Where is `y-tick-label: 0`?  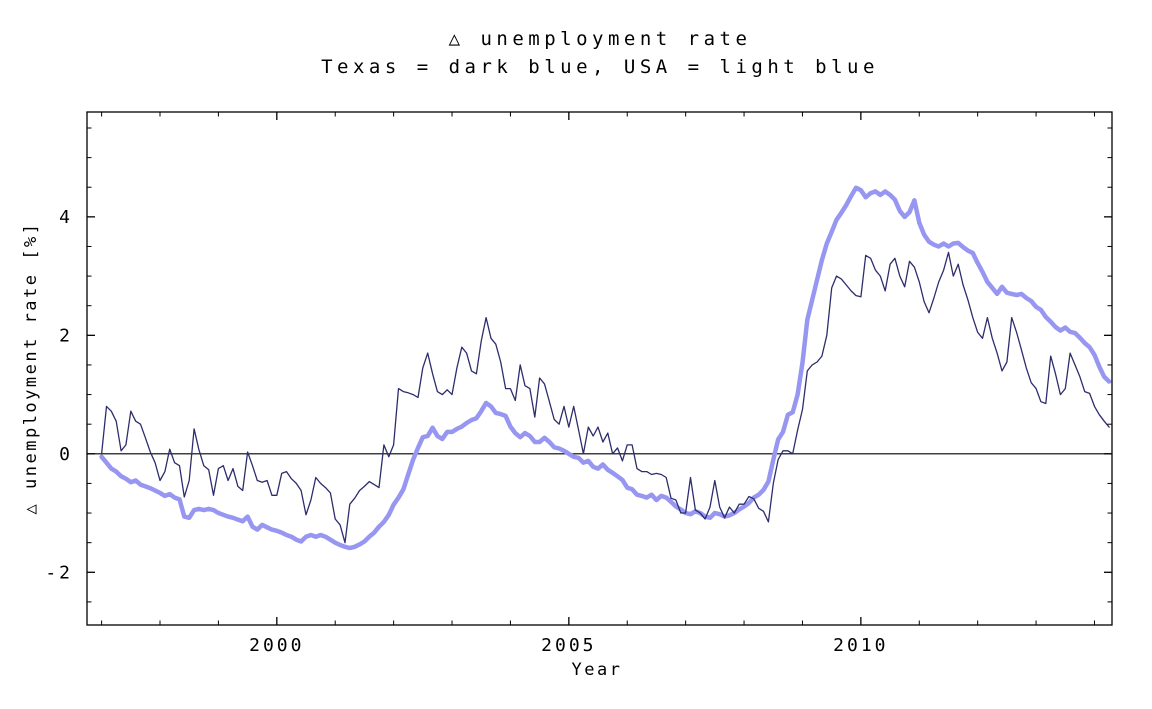
y-tick-label: 0 is located at coordinates (66, 454).